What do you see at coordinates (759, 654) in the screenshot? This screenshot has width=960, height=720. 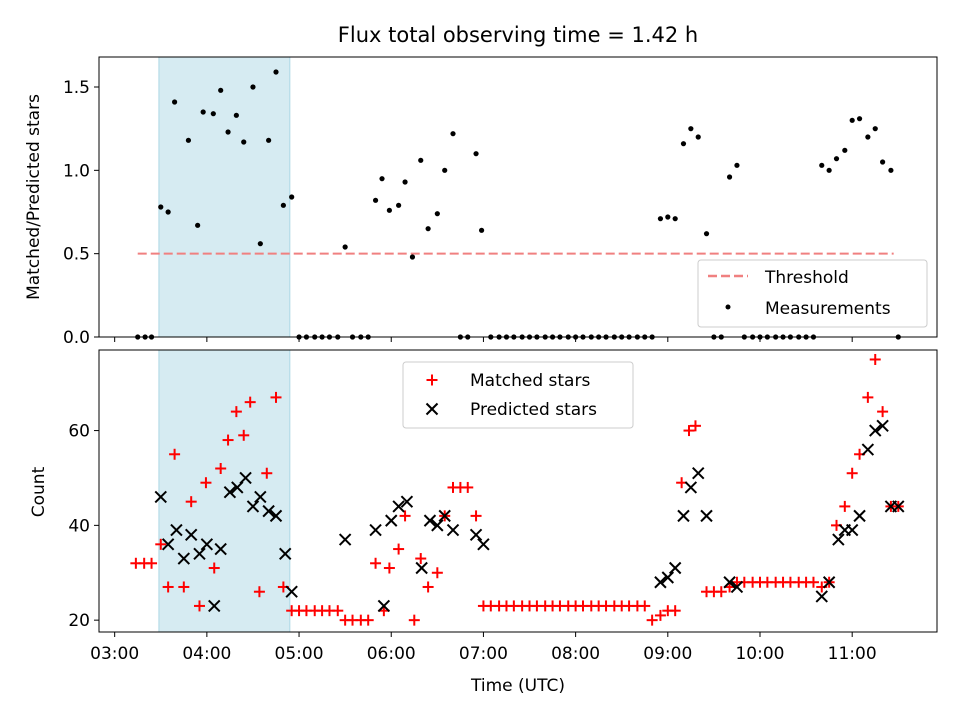 I see `bottom-x-tick-label: 10:00` at bounding box center [759, 654].